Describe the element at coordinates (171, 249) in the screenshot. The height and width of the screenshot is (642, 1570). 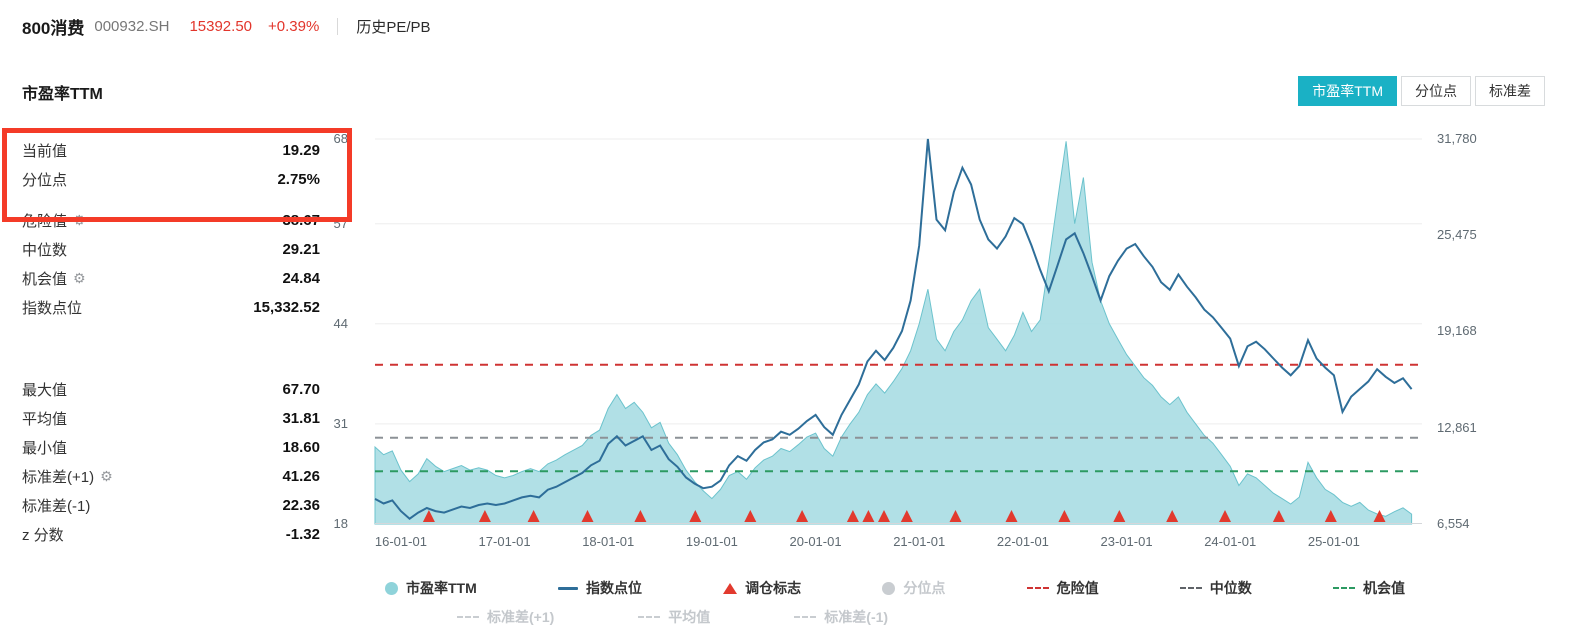
I see `stat-row-median: 中位数 29.21` at that location.